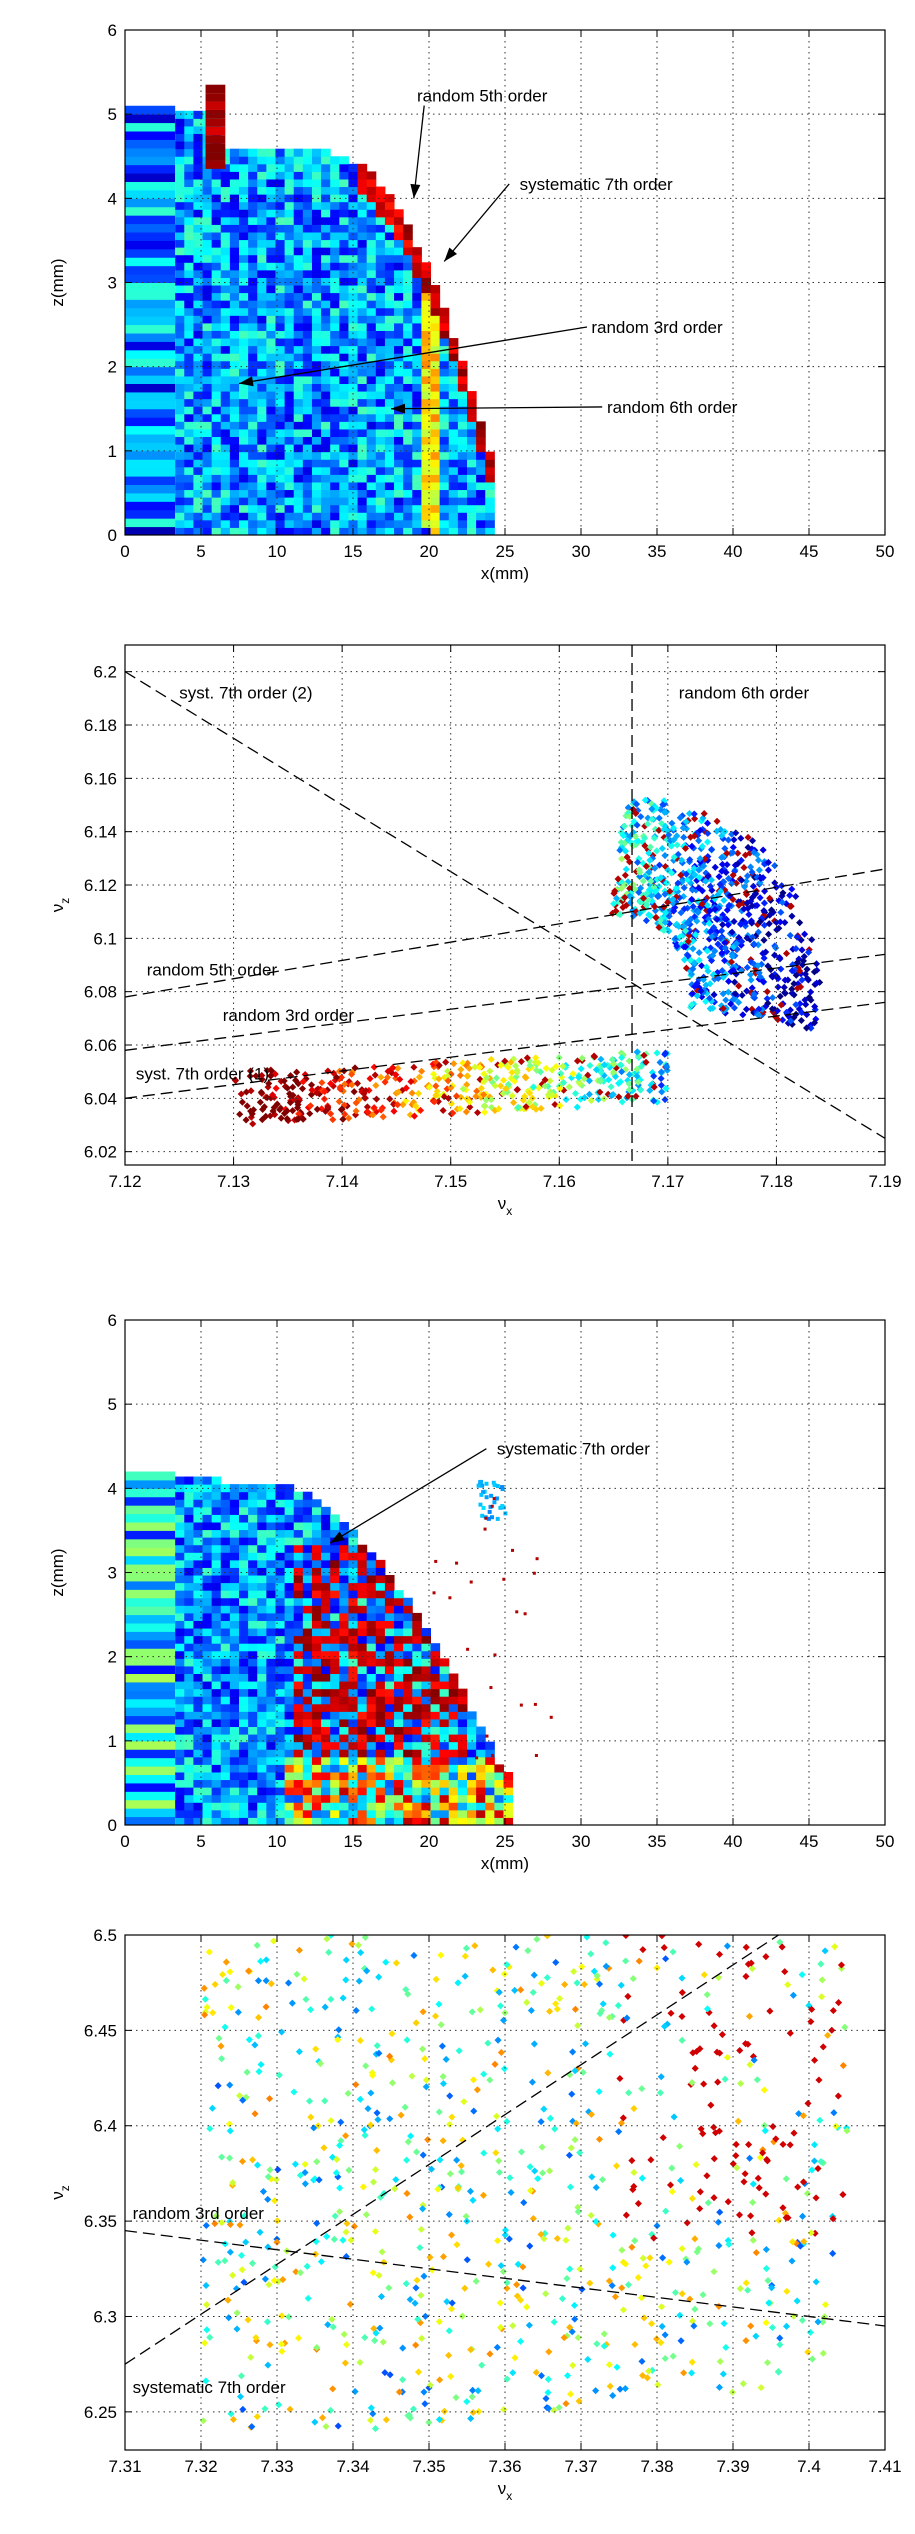 This screenshot has height=2534, width=915. What do you see at coordinates (657, 1841) in the screenshot?
I see `x-tick-label: 35` at bounding box center [657, 1841].